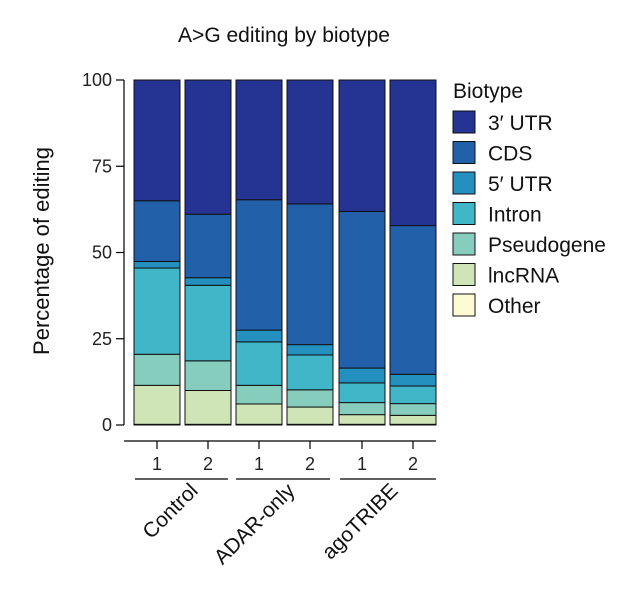  What do you see at coordinates (514, 306) in the screenshot?
I see `legend-label: Other` at bounding box center [514, 306].